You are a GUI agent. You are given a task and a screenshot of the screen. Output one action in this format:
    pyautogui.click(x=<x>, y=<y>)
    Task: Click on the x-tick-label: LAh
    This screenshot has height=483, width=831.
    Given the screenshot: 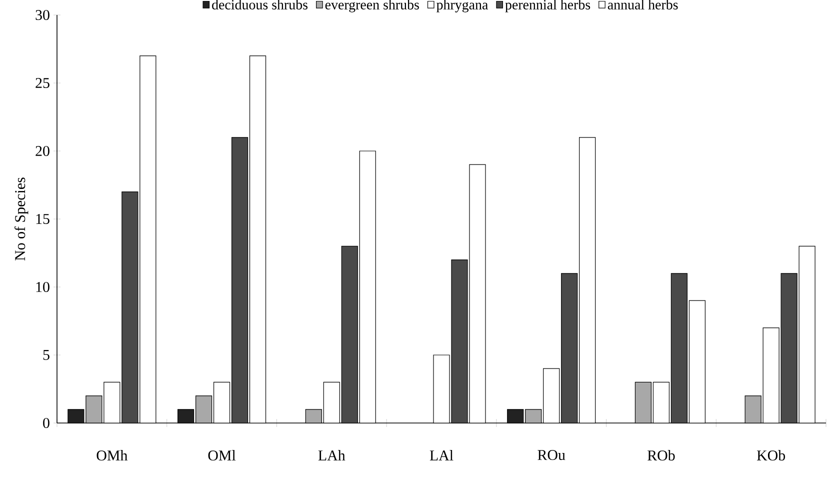 What is the action you would take?
    pyautogui.click(x=332, y=455)
    